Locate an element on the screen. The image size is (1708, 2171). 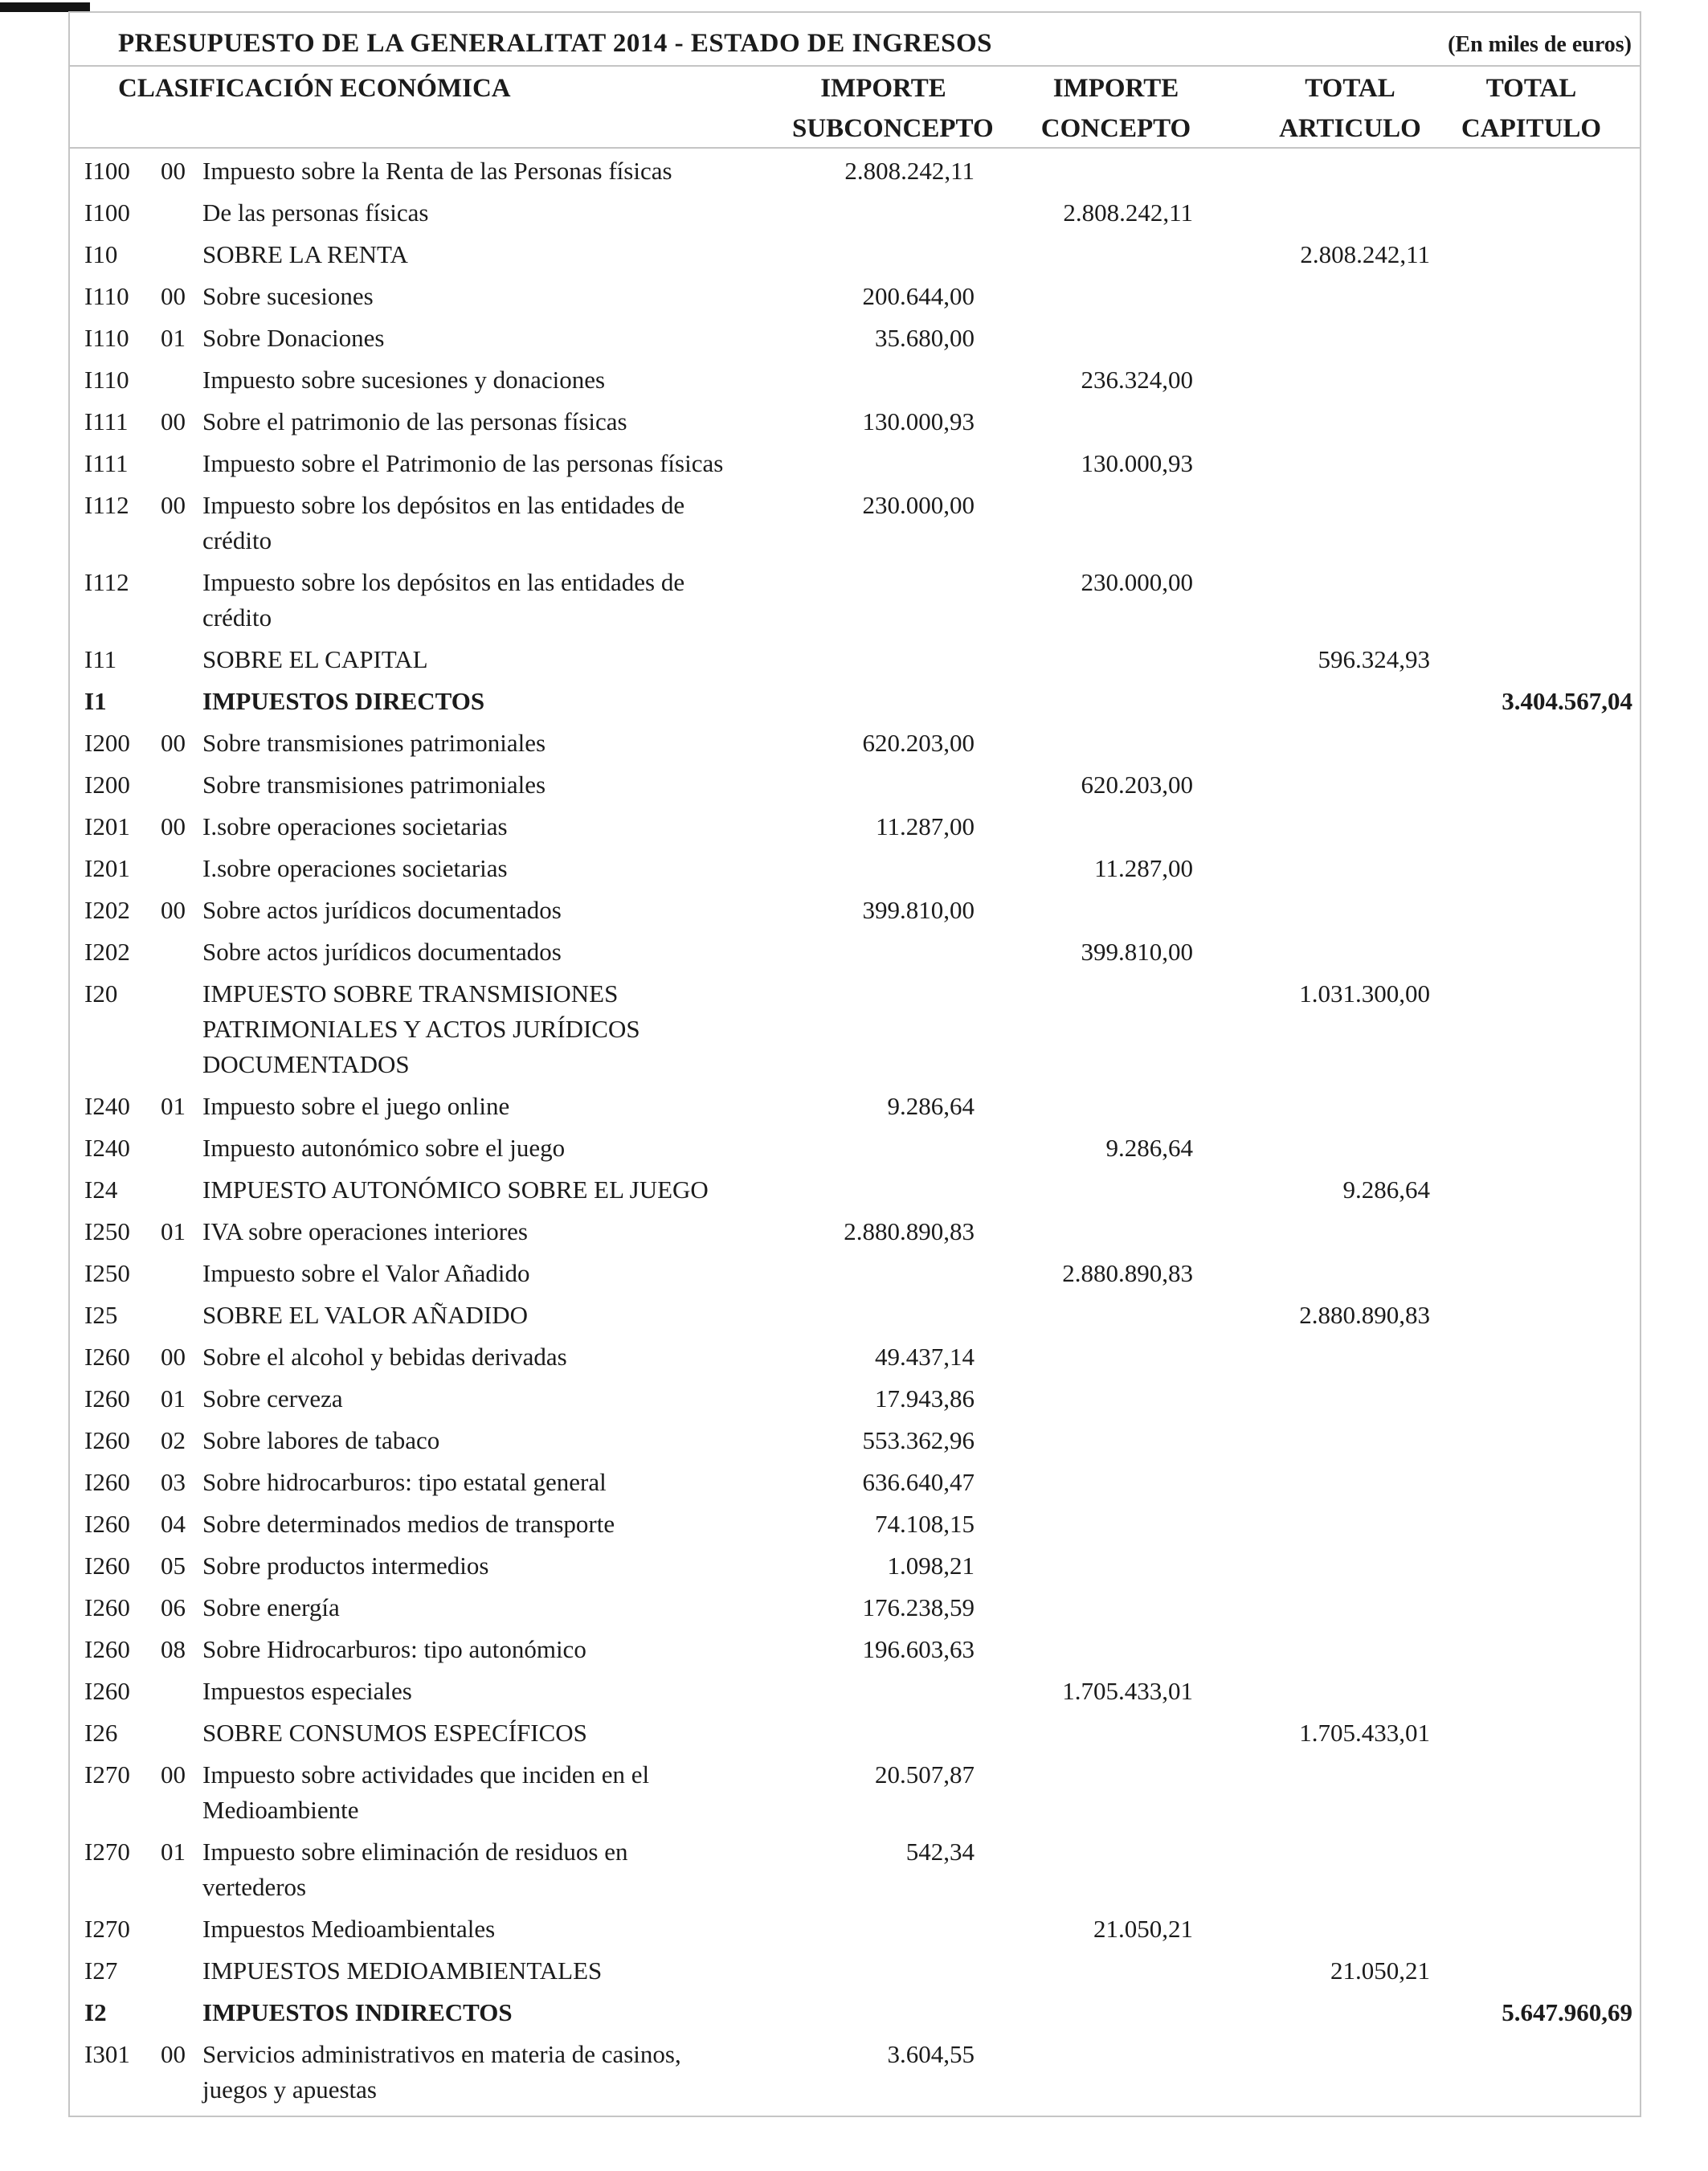
row-code: I111 is located at coordinates (106, 463).